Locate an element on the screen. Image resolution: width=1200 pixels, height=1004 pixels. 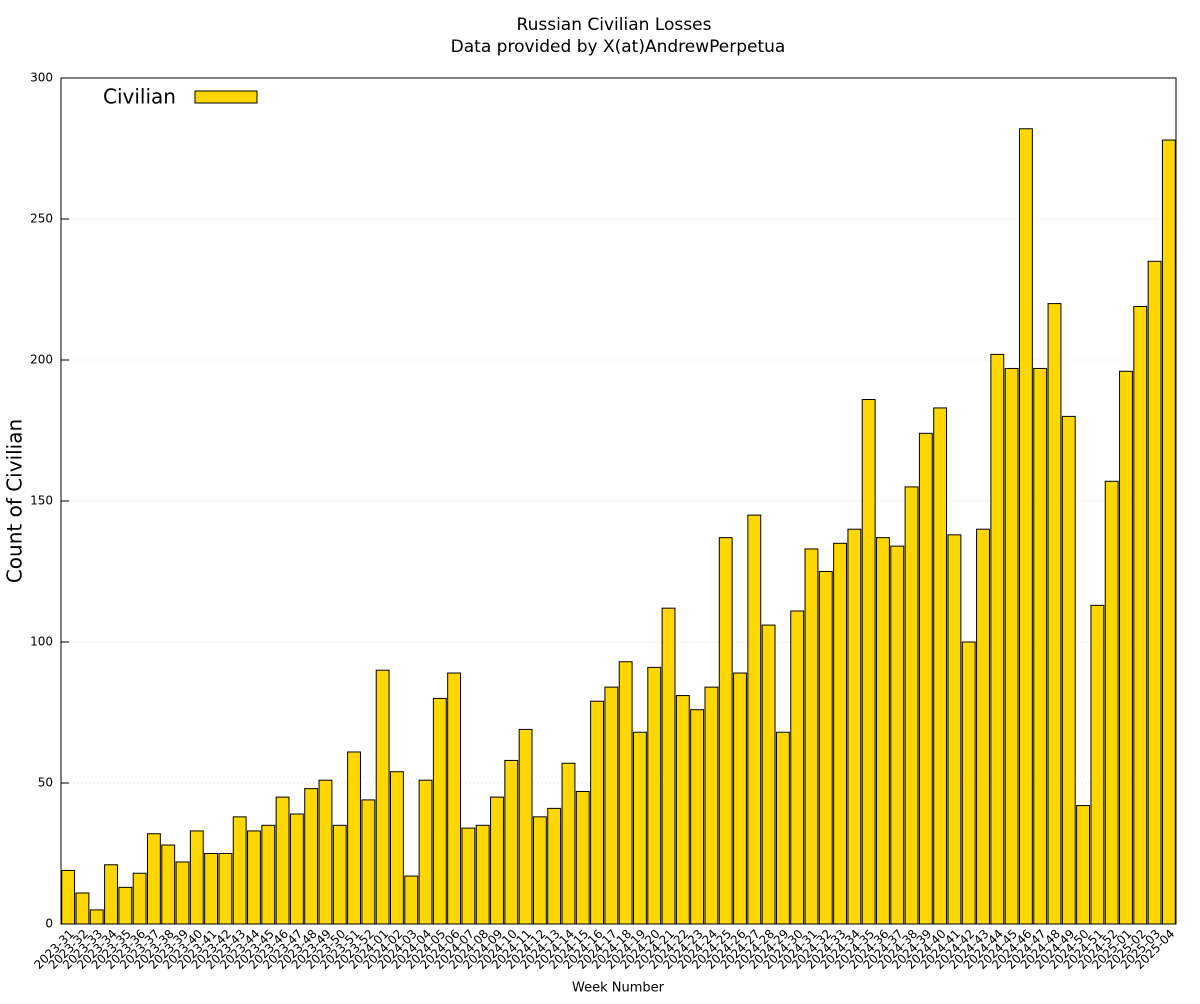
y-tick-label: 300 is located at coordinates (41, 78).